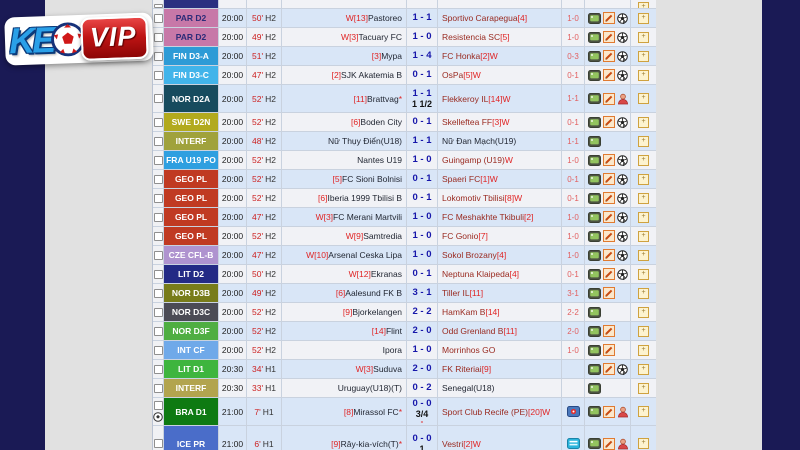 The image size is (800, 450). Describe the element at coordinates (485, 411) in the screenshot. I see `away-team-name: Sport Club Recife (PE)` at that location.